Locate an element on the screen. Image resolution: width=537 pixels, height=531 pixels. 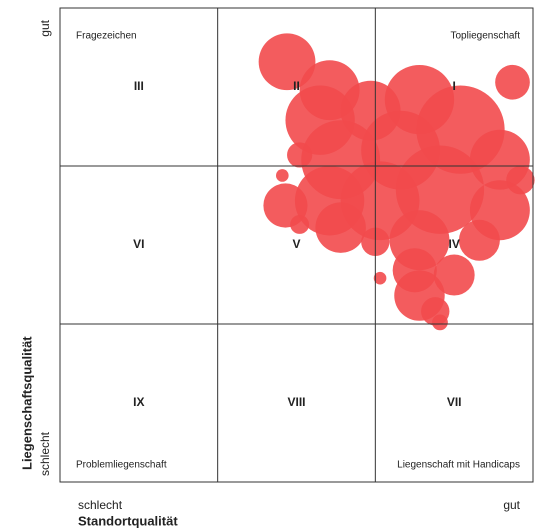
cell-label: V is located at coordinates (296, 244).